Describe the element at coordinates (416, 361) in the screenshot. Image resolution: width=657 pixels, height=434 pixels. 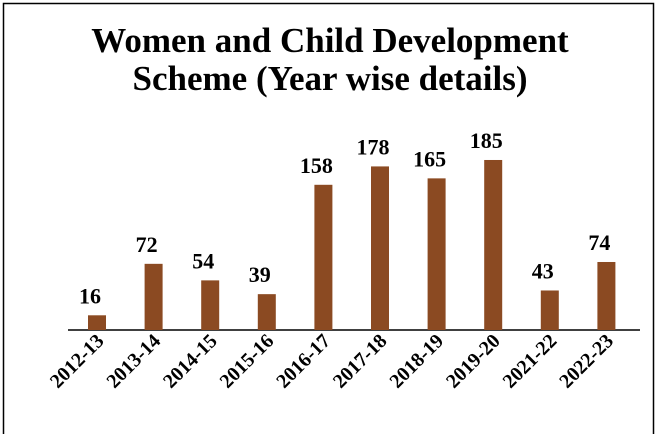
I see `x-tick-label: 2018-19` at that location.